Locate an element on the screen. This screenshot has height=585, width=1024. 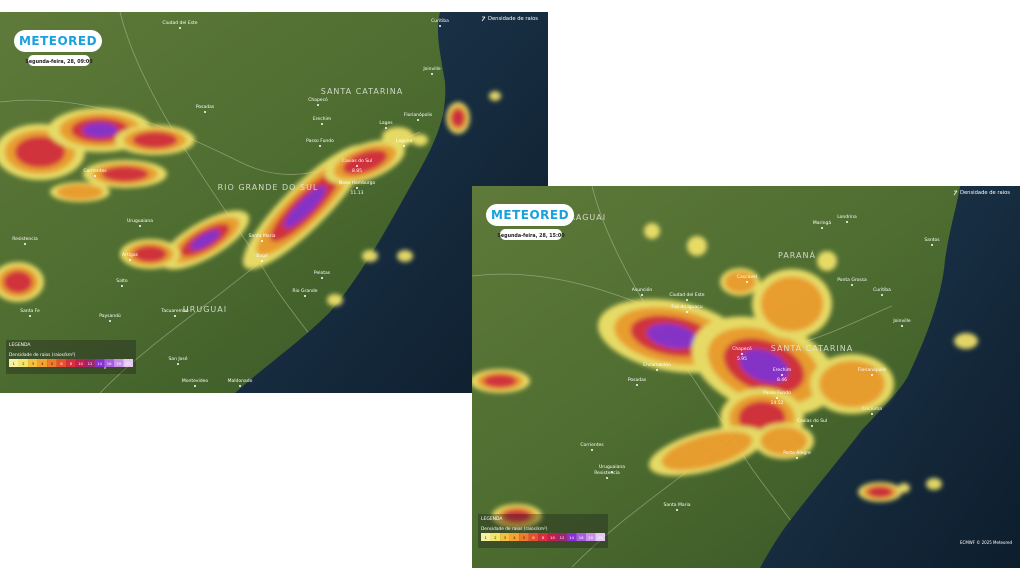
place-name: Bagé is located at coordinates (262, 255).